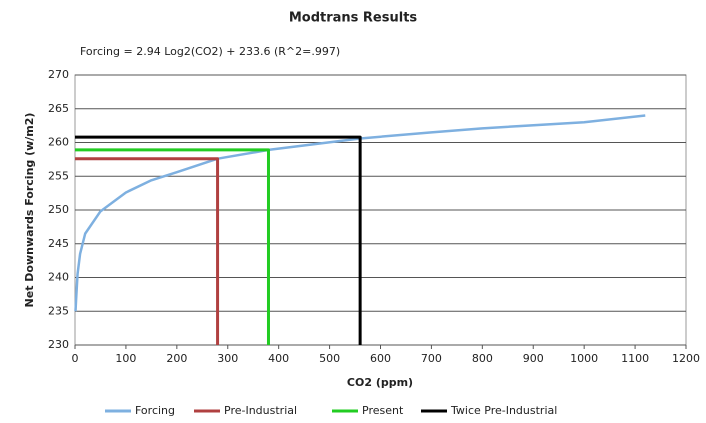 This screenshot has width=706, height=423. What do you see at coordinates (635, 358) in the screenshot?
I see `x-tick-label: 1100` at bounding box center [635, 358].